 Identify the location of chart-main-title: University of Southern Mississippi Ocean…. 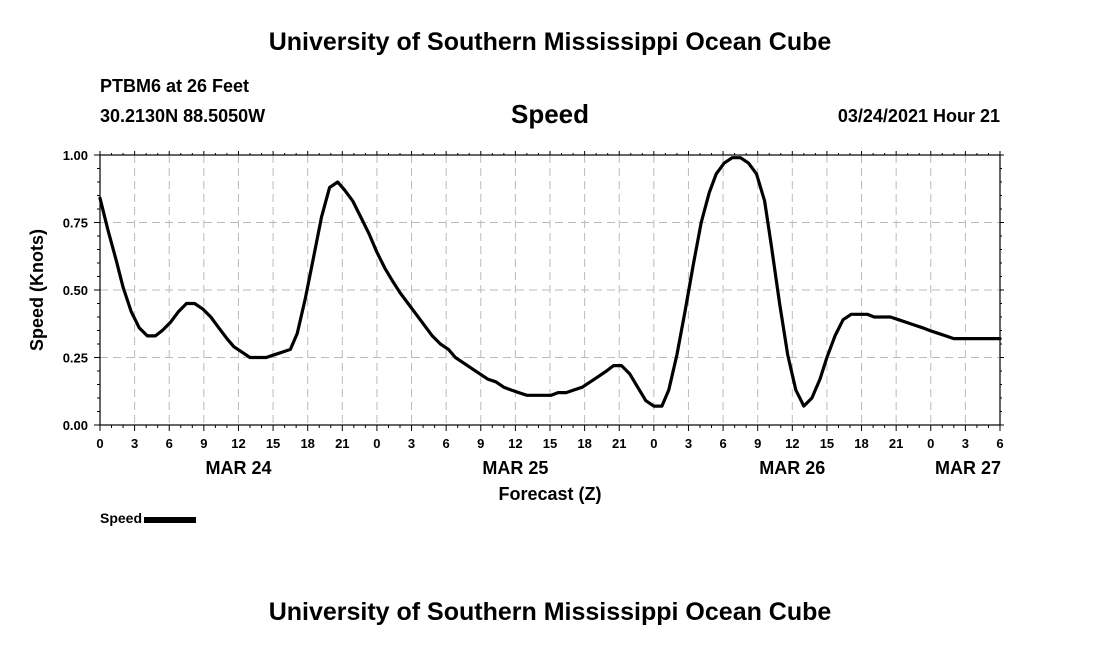
(550, 42).